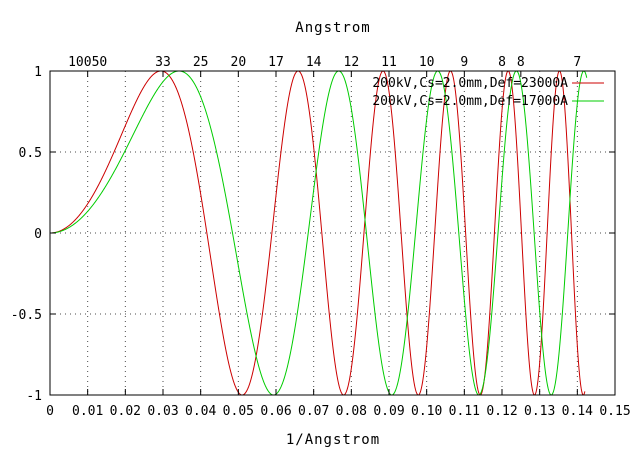  I want to click on top-tick-label: 17, so click(276, 62).